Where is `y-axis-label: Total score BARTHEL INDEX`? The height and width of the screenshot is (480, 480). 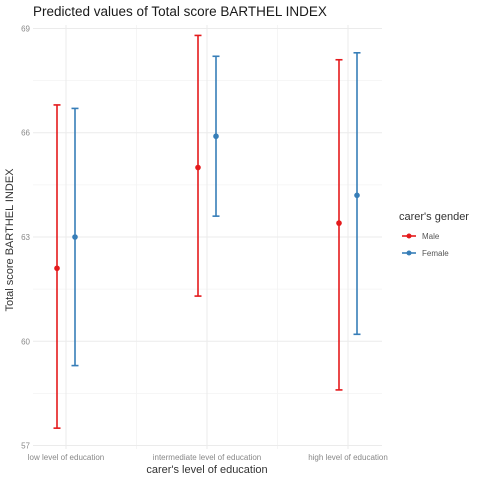
y-axis-label: Total score BARTHEL INDEX is located at coordinates (10, 240).